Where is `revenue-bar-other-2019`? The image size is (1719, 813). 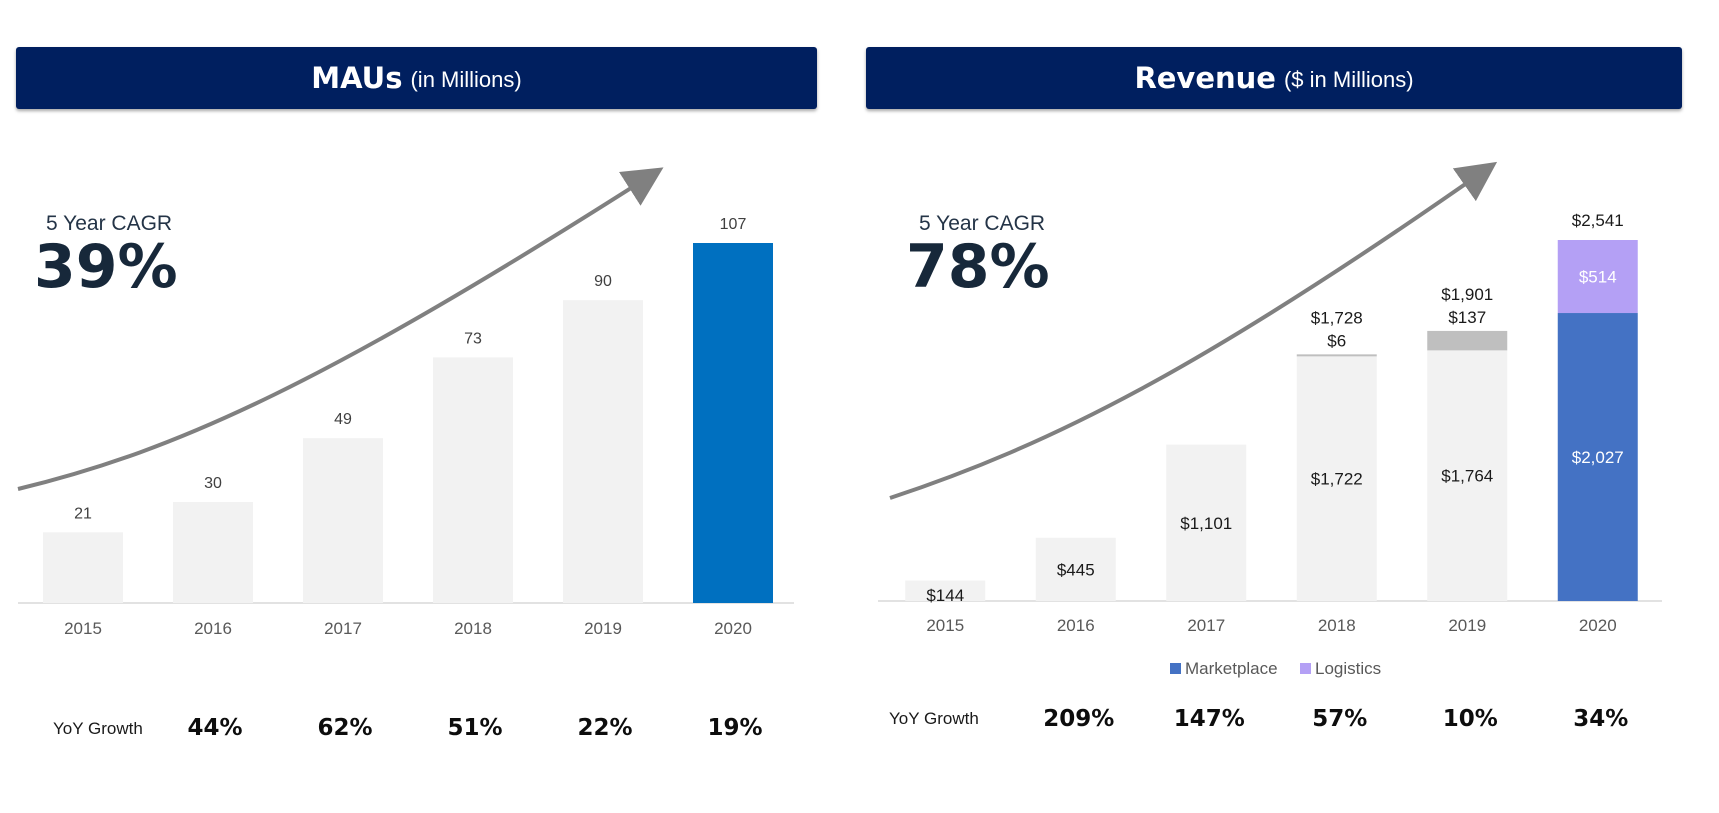
revenue-bar-other-2019 is located at coordinates (1467, 340).